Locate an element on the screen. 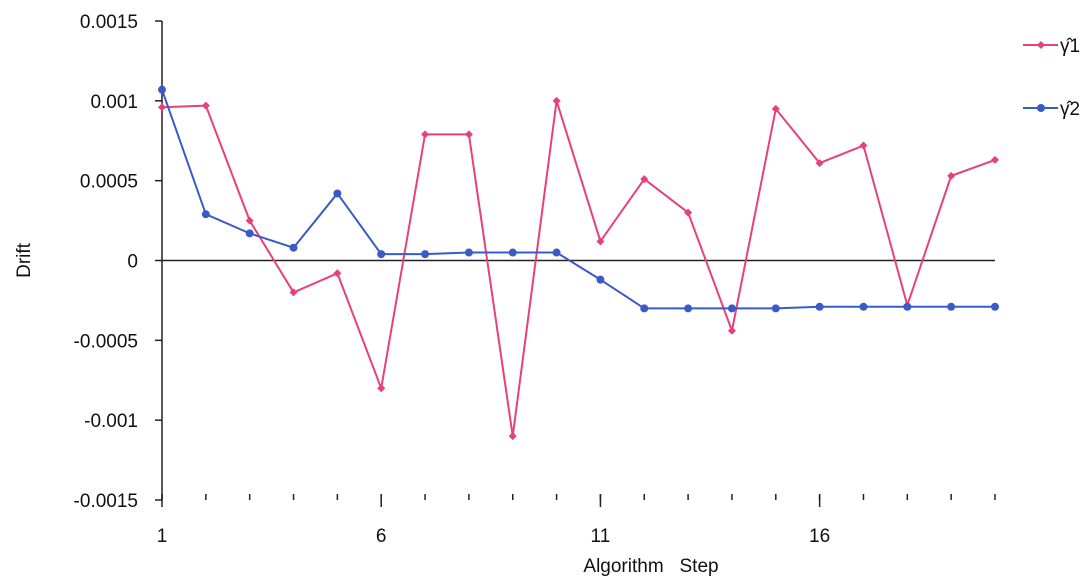 This screenshot has width=1092, height=583. x-axis-ticks: 1 6 11 16 is located at coordinates (576, 520).